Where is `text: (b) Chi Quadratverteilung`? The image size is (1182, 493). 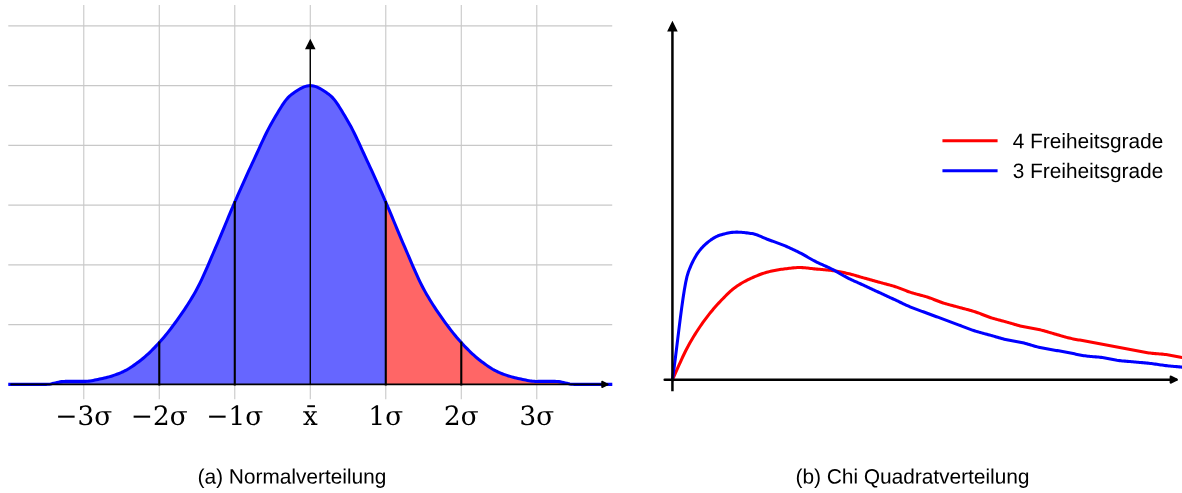
text: (b) Chi Quadratverteilung is located at coordinates (912, 478).